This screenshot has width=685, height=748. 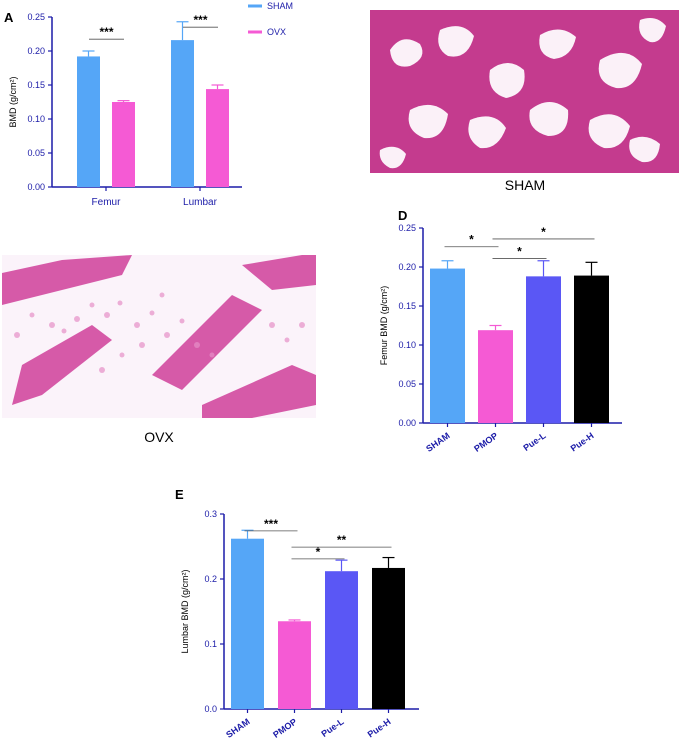 What do you see at coordinates (407, 384) in the screenshot?
I see `chart-d-y-tick-label: 0.05` at bounding box center [407, 384].